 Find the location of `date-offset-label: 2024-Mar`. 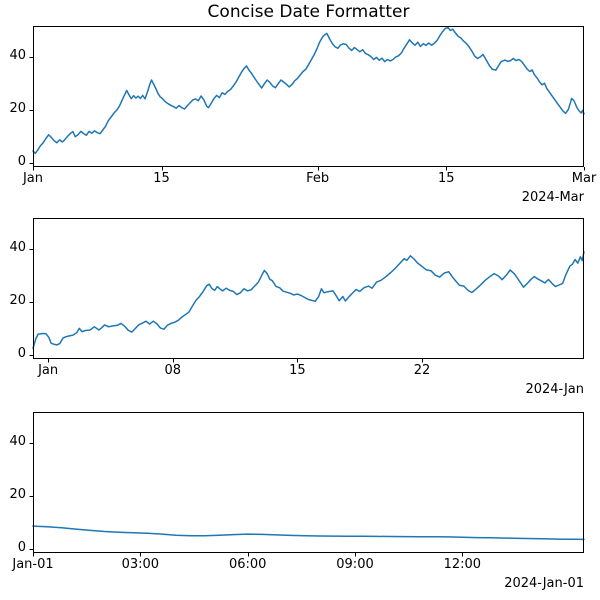

date-offset-label: 2024-Mar is located at coordinates (552, 197).